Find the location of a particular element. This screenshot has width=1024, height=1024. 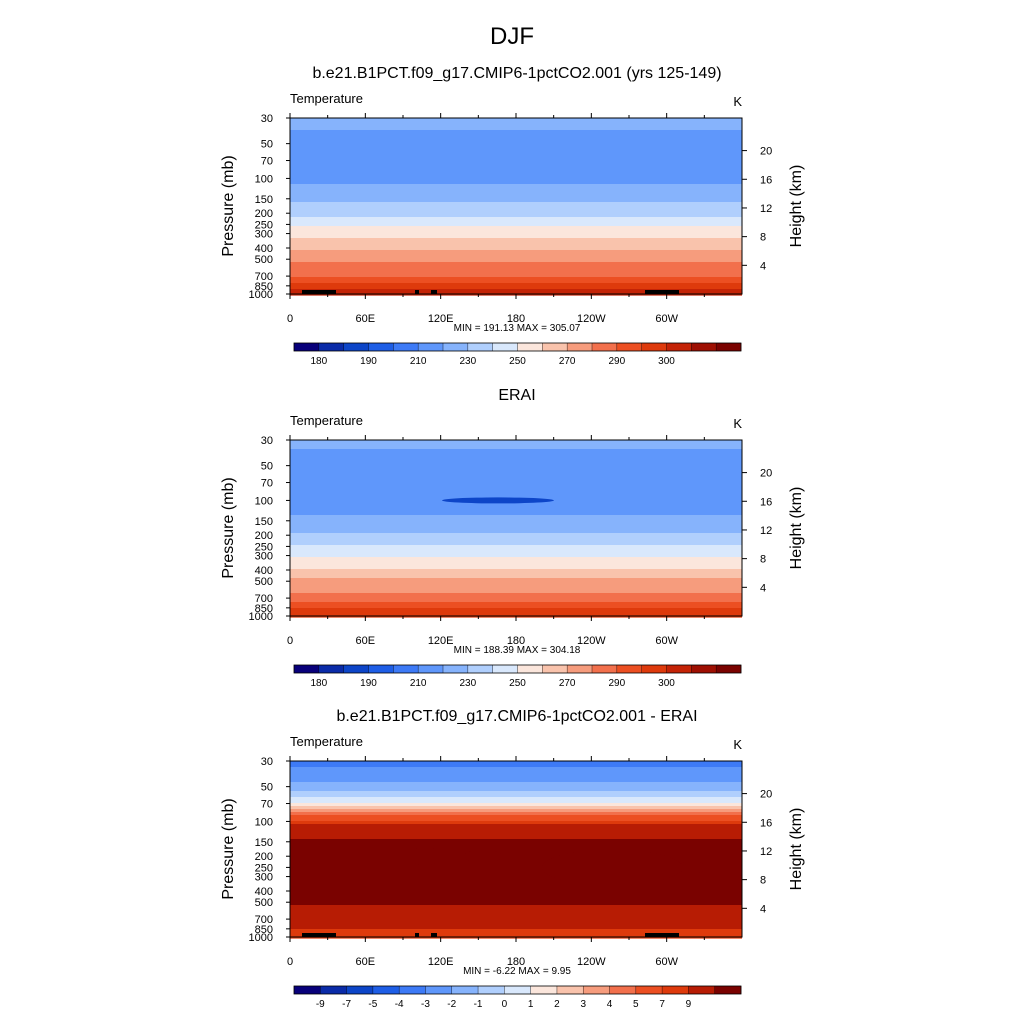

colorbar-label: 250 is located at coordinates (517, 683).